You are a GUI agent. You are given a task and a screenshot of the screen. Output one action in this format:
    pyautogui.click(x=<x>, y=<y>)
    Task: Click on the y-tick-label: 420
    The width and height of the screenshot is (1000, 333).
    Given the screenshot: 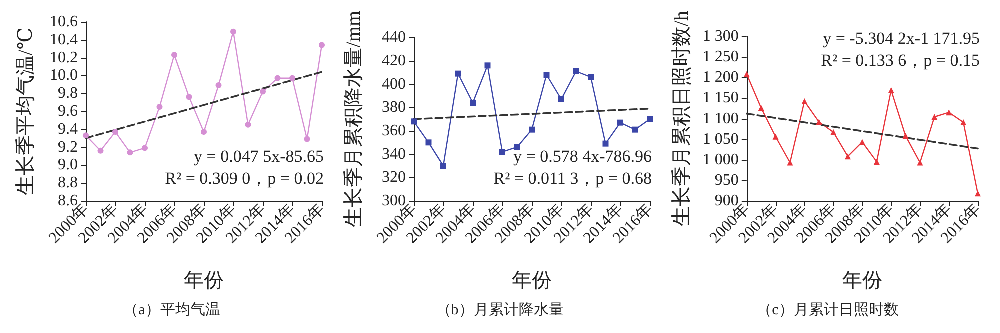 What is the action you would take?
    pyautogui.click(x=394, y=61)
    